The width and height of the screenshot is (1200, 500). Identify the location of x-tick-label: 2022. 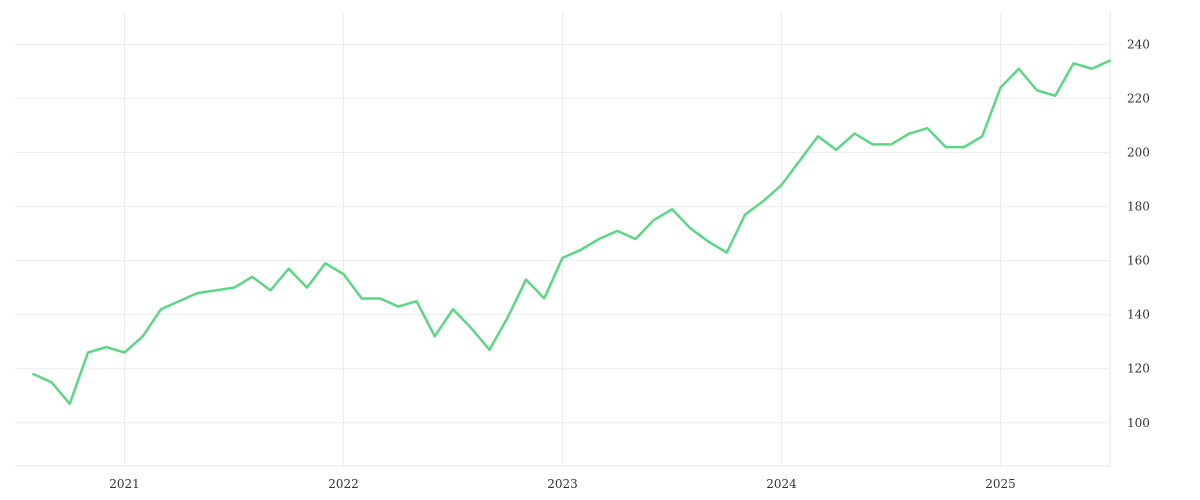
(343, 484).